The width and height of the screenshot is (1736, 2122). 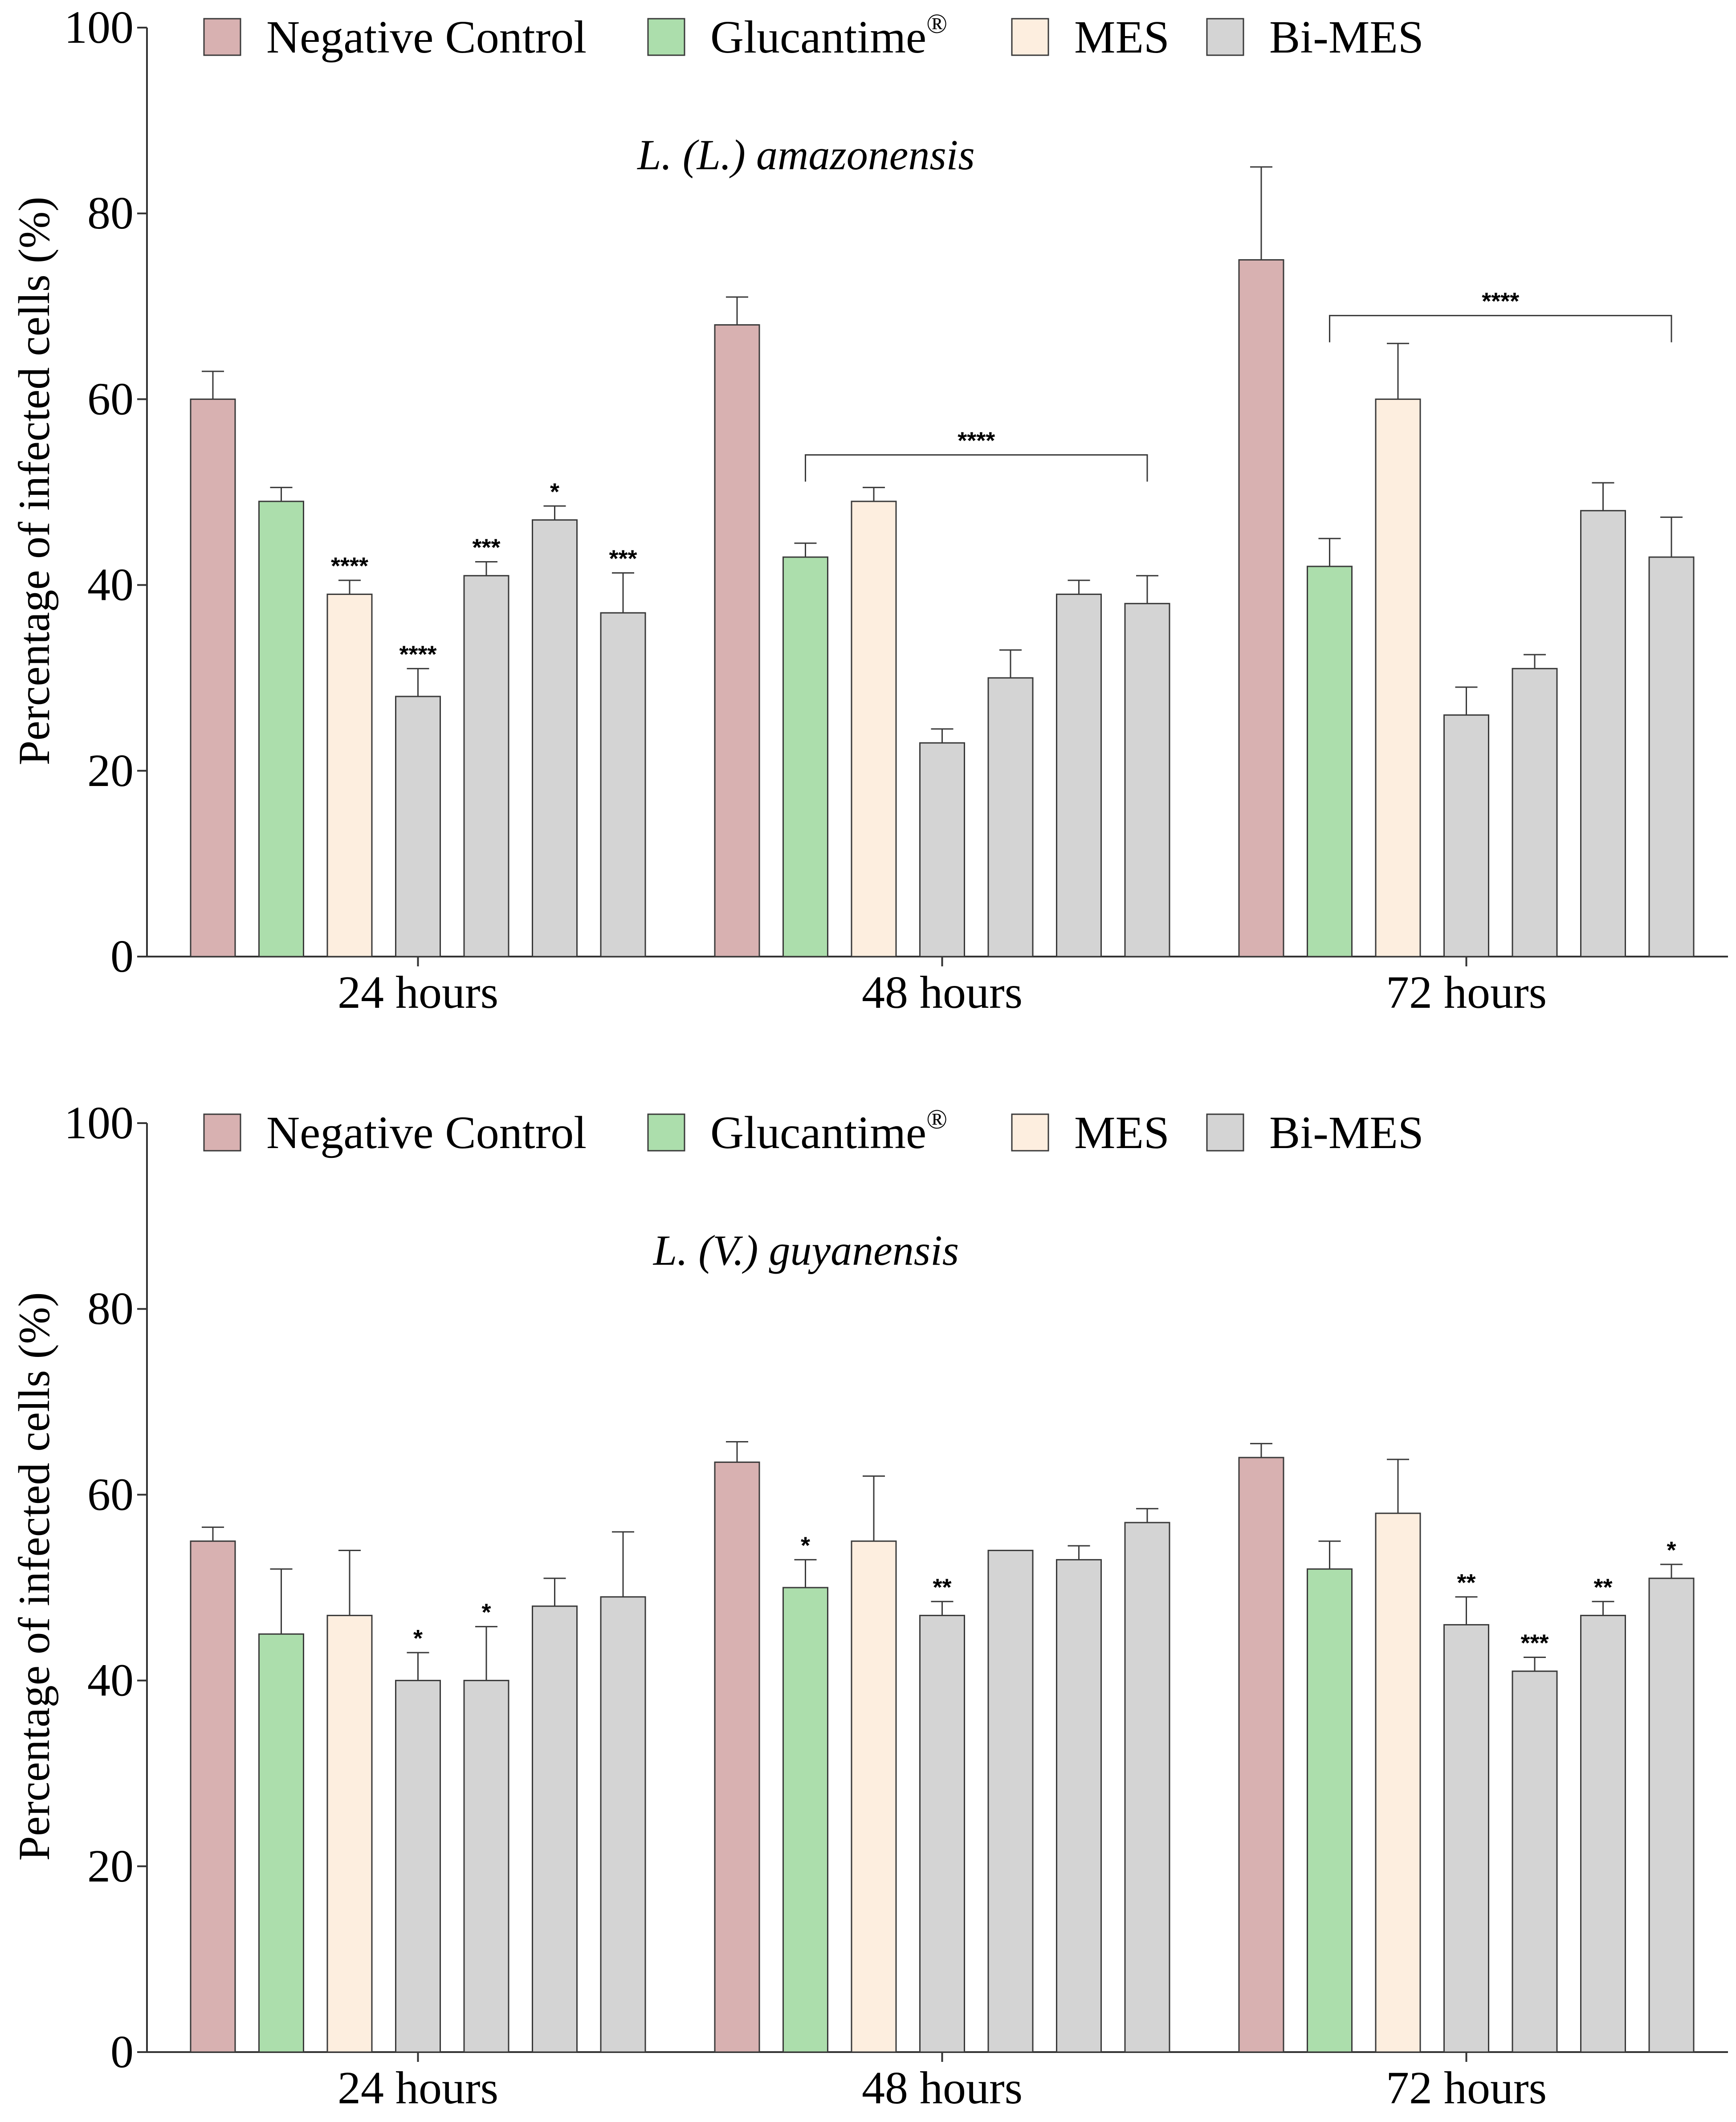 What do you see at coordinates (418, 993) in the screenshot?
I see `x-category-label: 24 hours` at bounding box center [418, 993].